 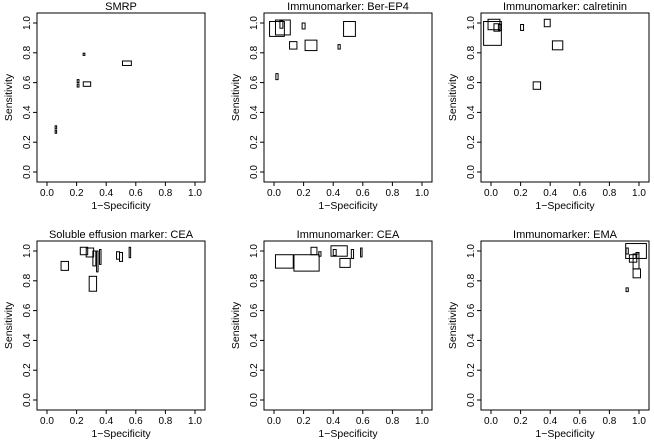 What do you see at coordinates (565, 235) in the screenshot?
I see `panel-title: Immunomarker: EMA` at bounding box center [565, 235].